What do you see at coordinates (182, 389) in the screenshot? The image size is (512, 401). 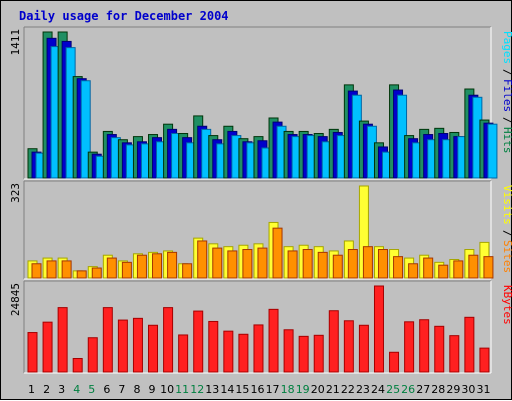 I see `x-tick-label-11: 11` at bounding box center [182, 389].